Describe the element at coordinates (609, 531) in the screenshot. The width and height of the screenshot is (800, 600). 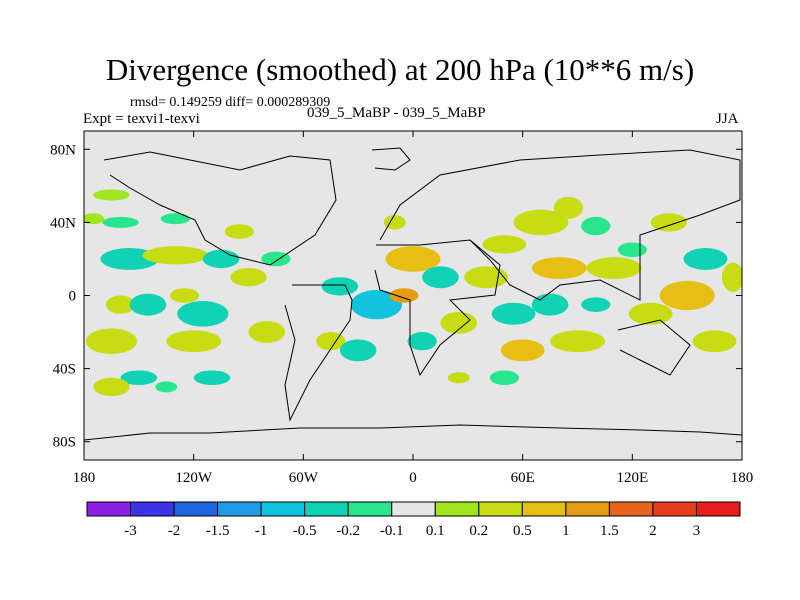
I see `colorbar-label-11: 1.5` at that location.